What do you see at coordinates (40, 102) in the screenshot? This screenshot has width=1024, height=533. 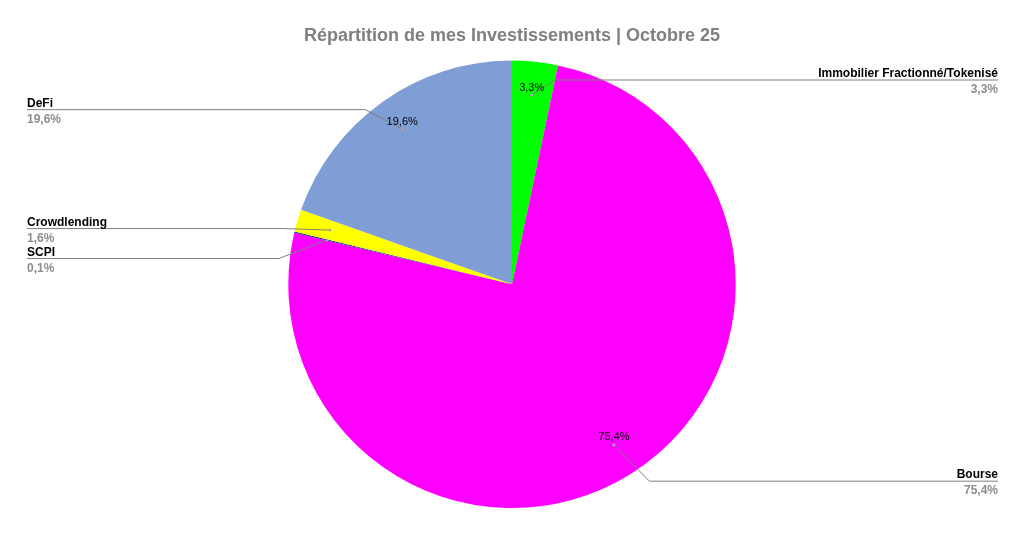 I see `slice-label: DeFi` at bounding box center [40, 102].